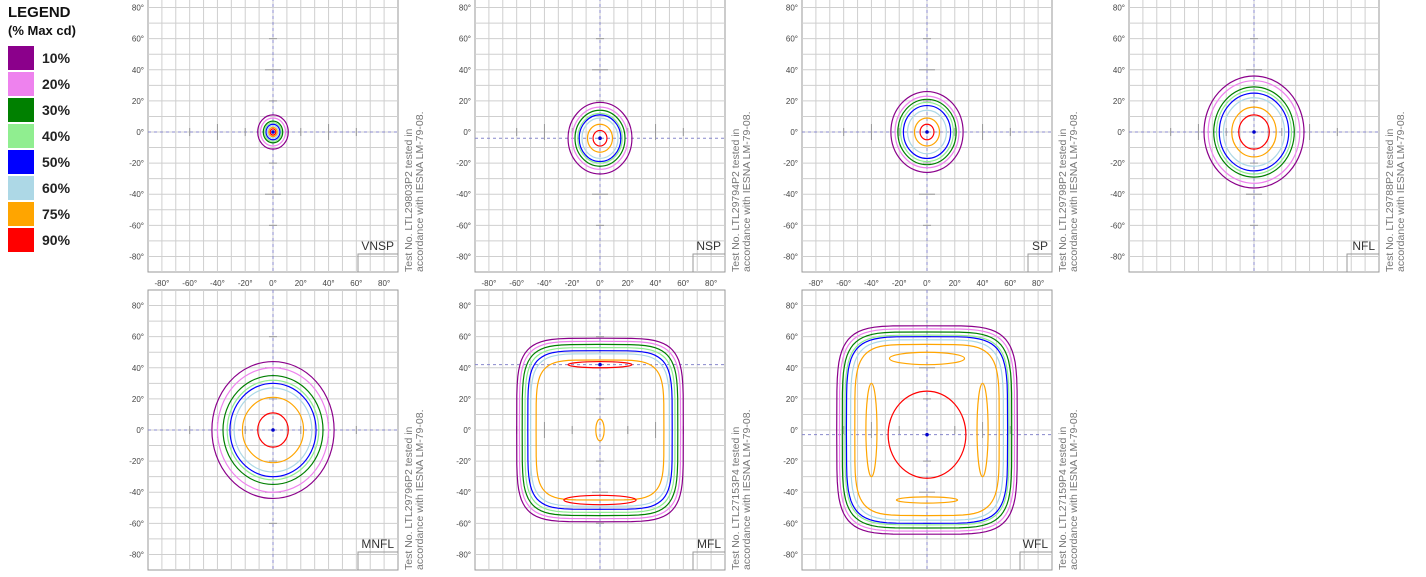 The height and width of the screenshot is (577, 1426). Describe the element at coordinates (56, 240) in the screenshot. I see `legend-label: 90%` at that location.